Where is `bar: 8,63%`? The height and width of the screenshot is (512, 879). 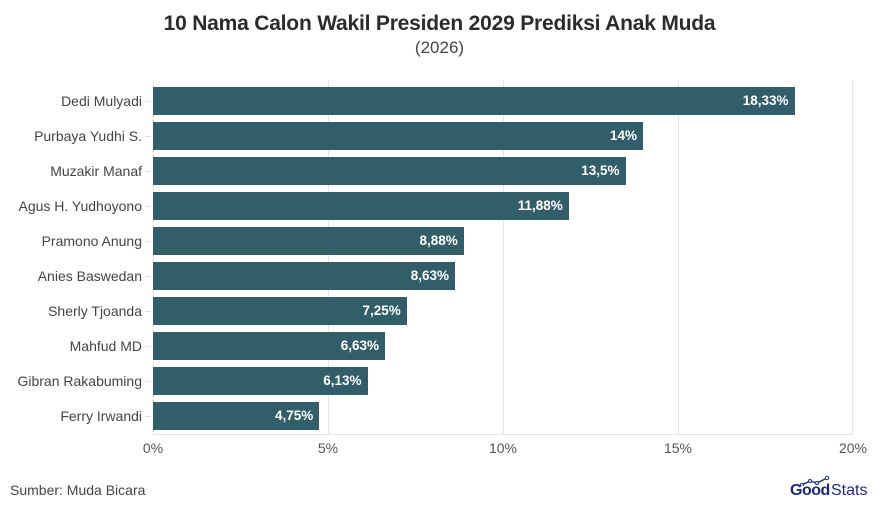
bar: 8,63% is located at coordinates (304, 276).